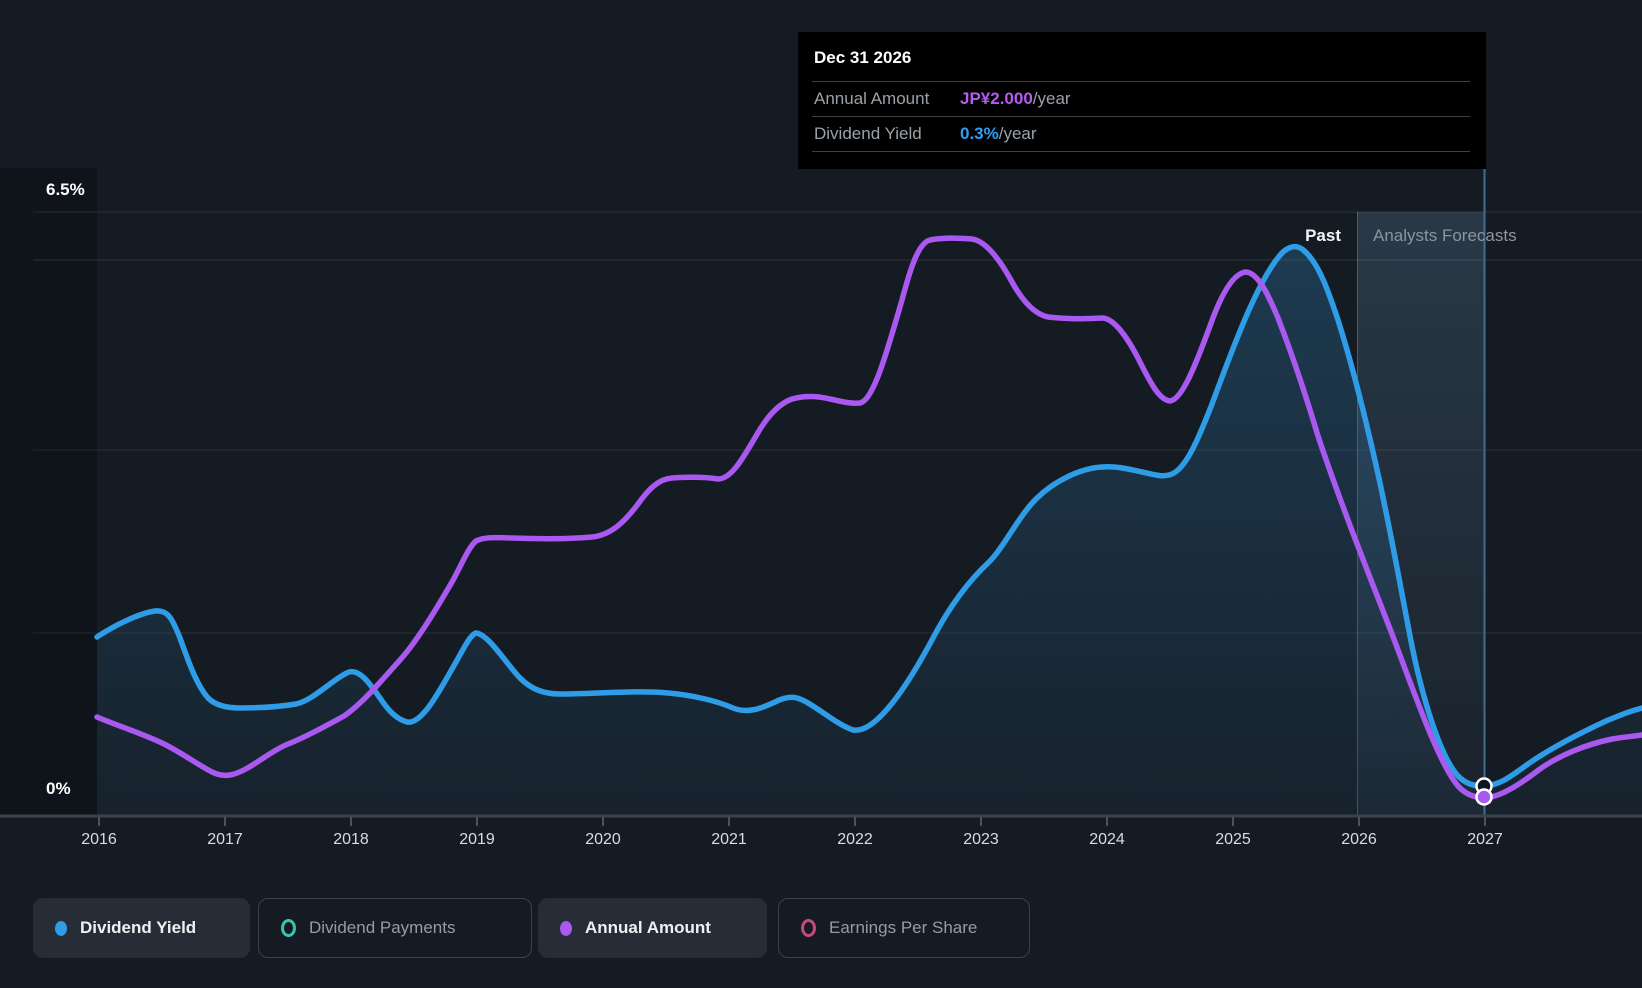 The image size is (1642, 988). What do you see at coordinates (792, 821) in the screenshot?
I see `x-axis-ticks` at bounding box center [792, 821].